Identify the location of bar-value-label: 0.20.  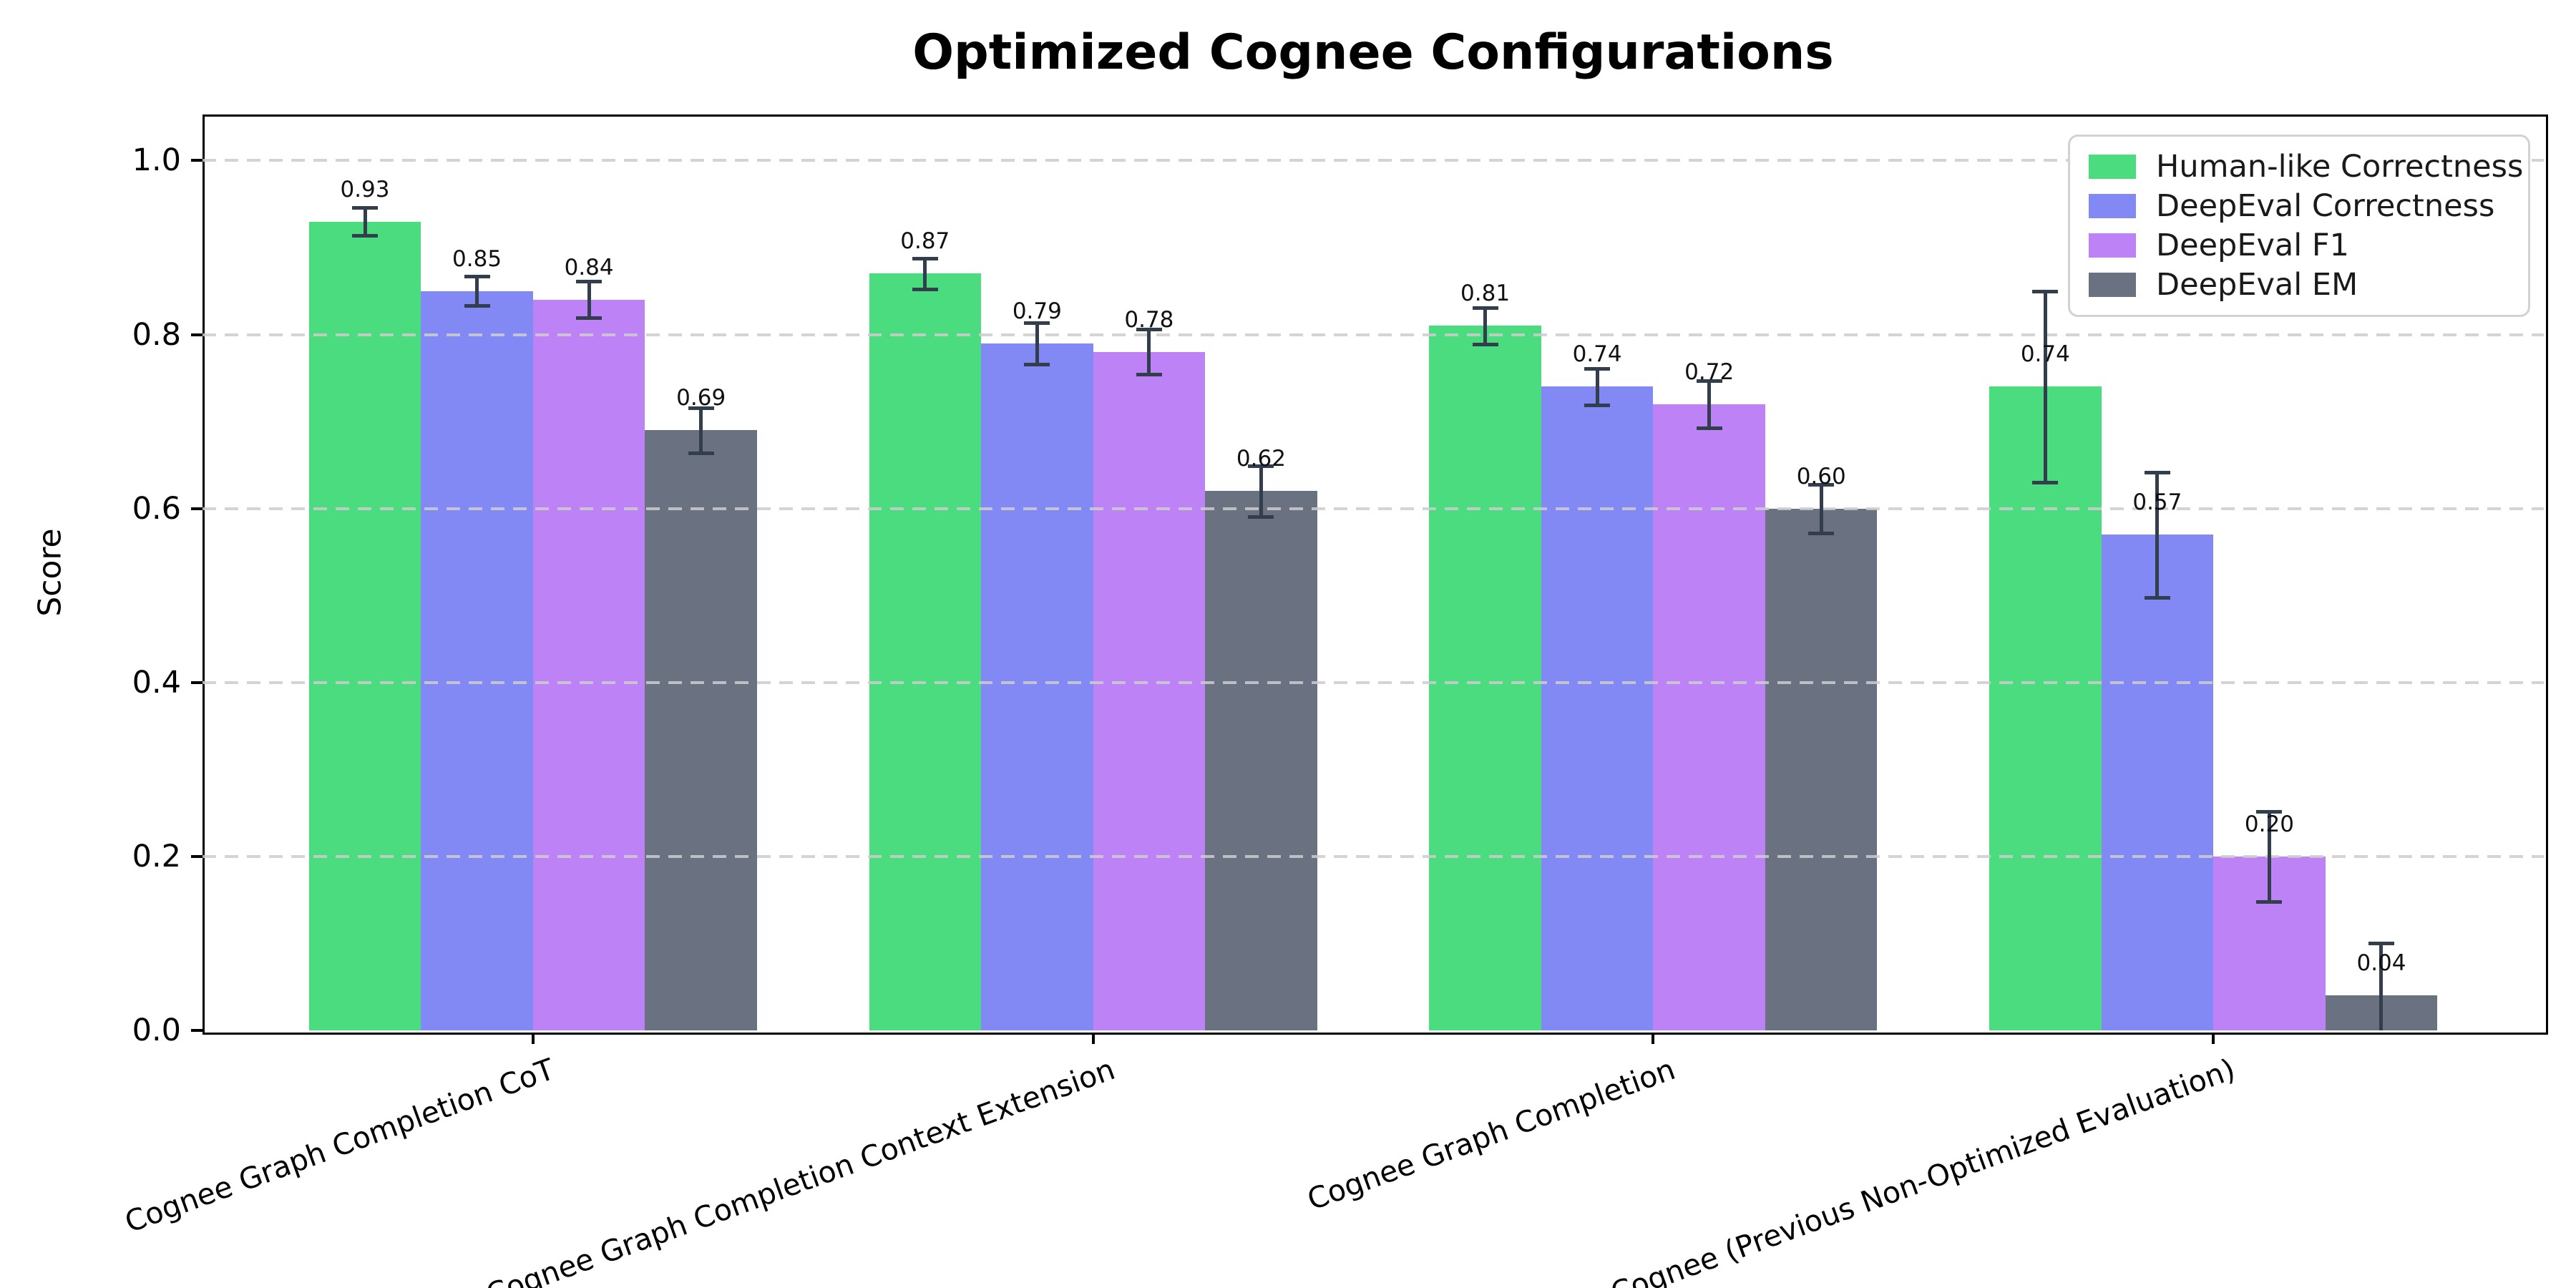
(2269, 824).